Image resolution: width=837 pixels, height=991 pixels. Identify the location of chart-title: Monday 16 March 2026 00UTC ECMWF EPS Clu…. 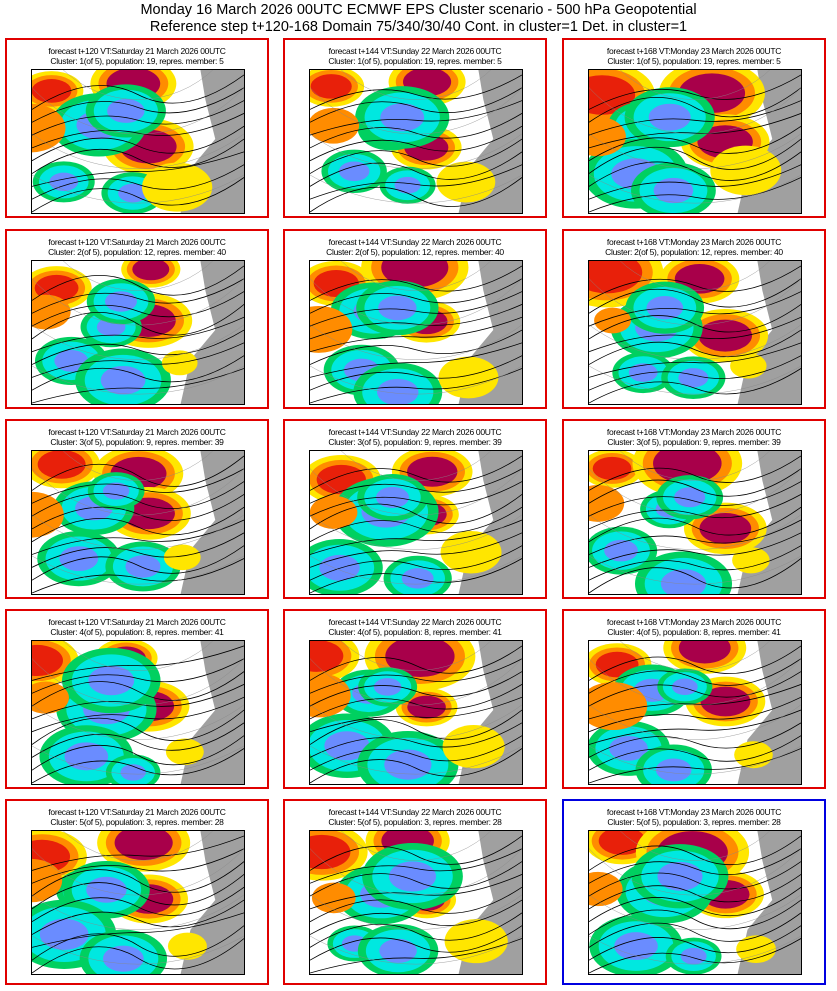
(418, 10).